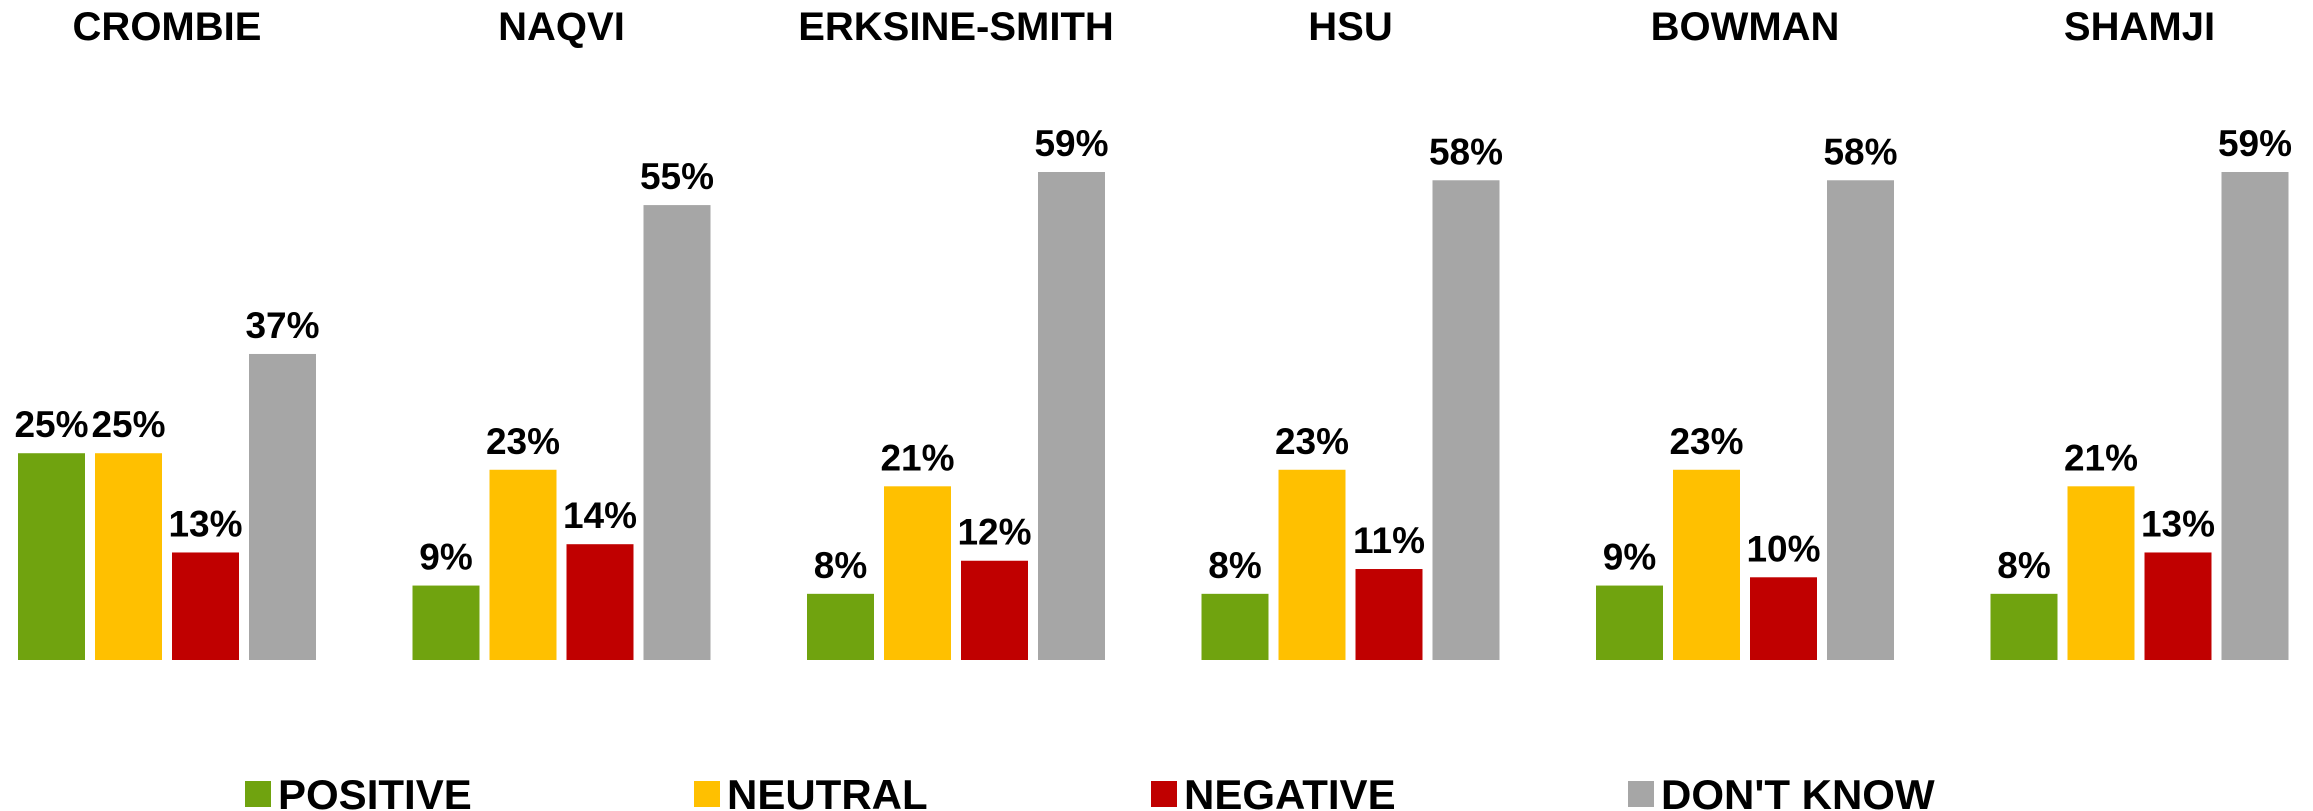 Image resolution: width=2313 pixels, height=811 pixels. Describe the element at coordinates (375, 791) in the screenshot. I see `legend-label: POSITIVE` at that location.